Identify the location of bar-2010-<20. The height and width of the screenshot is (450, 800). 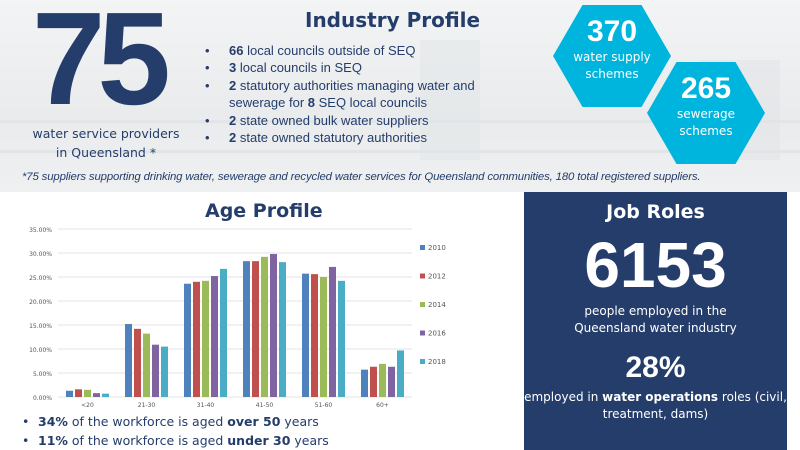
(69, 393).